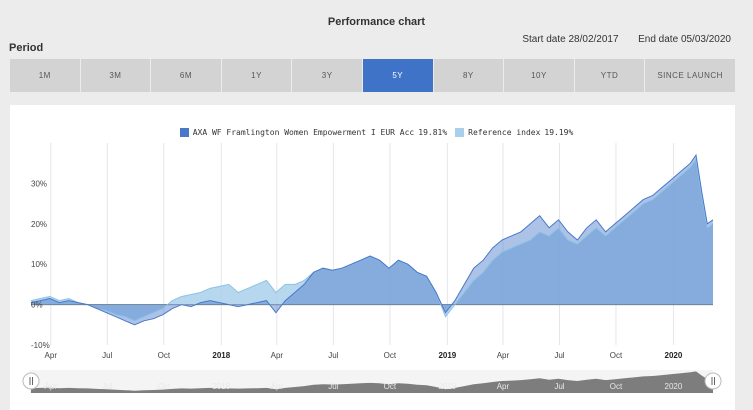 This screenshot has width=753, height=410. Describe the element at coordinates (447, 386) in the screenshot. I see `navigator-tick-label: 2019` at that location.